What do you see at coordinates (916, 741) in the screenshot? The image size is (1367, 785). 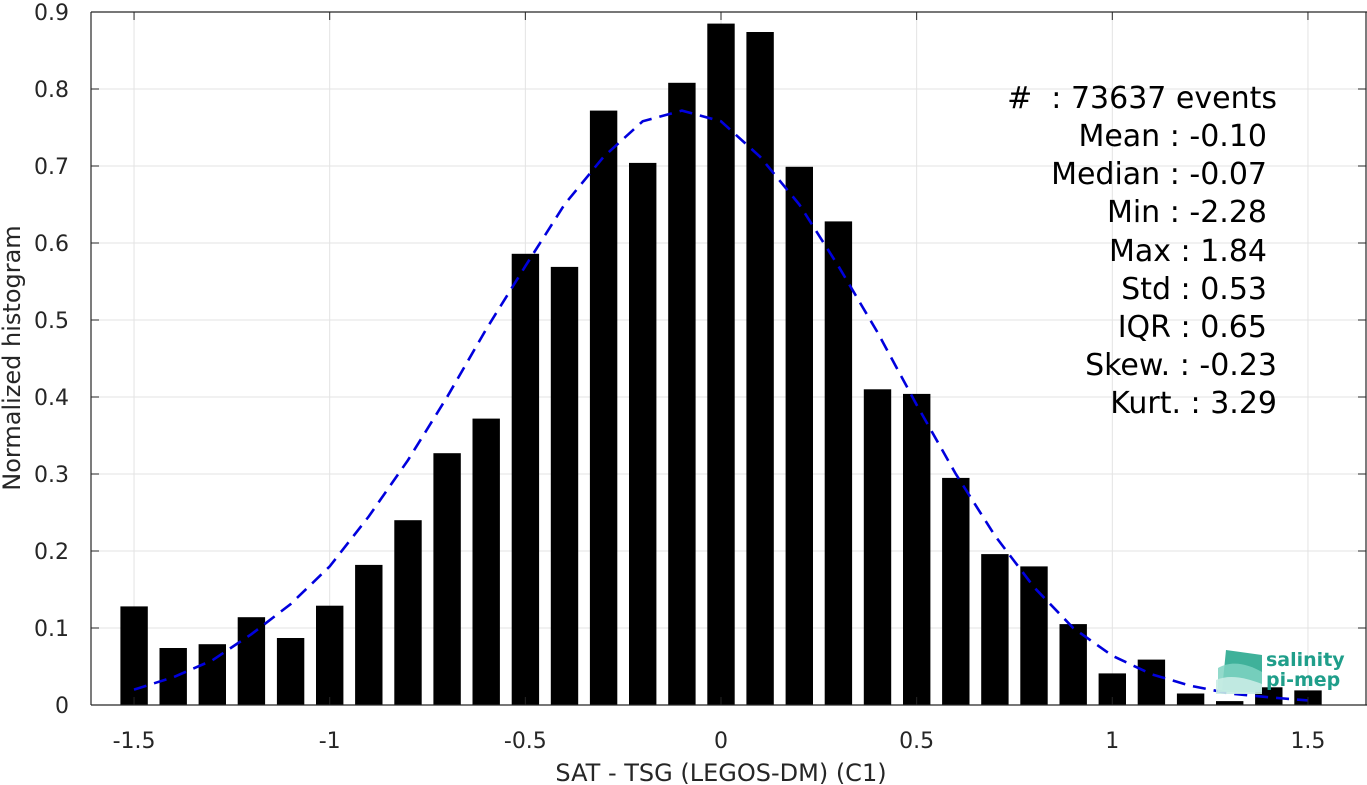 I see `x-tick-label: 0.5` at bounding box center [916, 741].